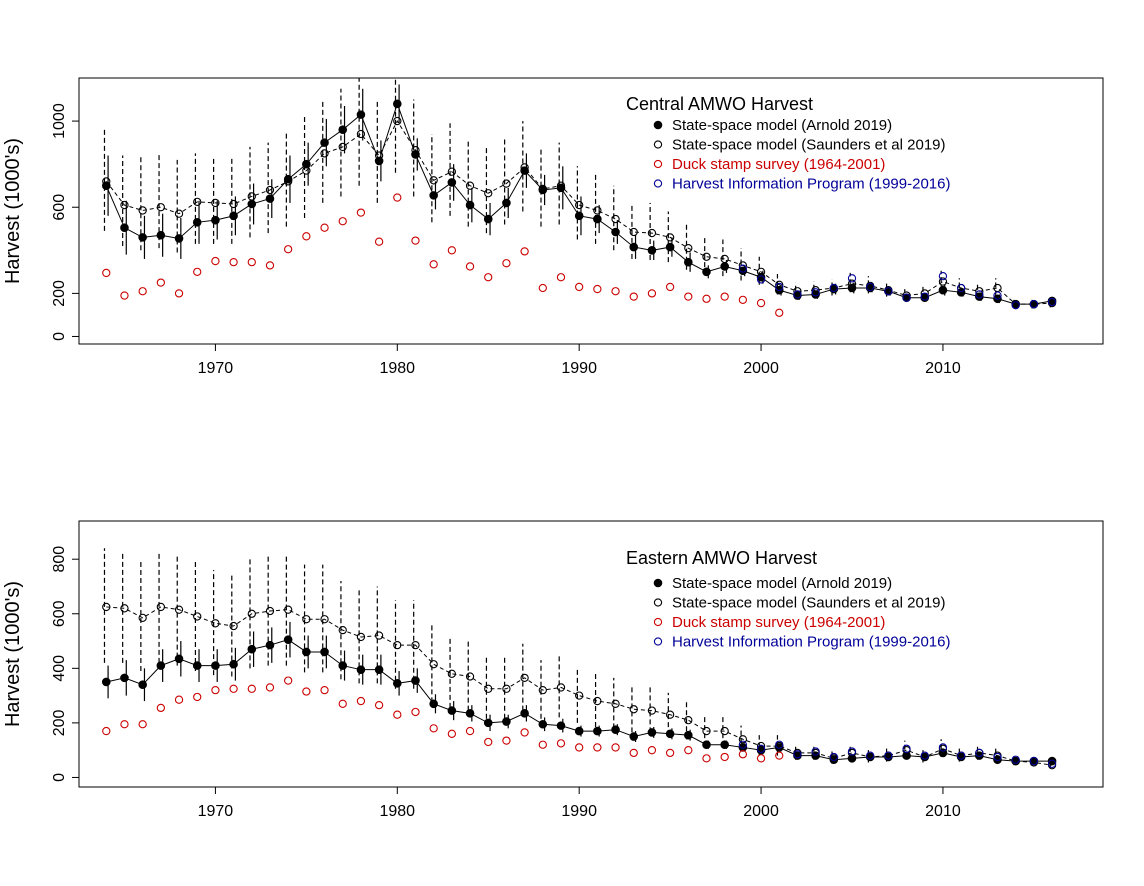 The height and width of the screenshot is (886, 1144). I want to click on series-line, so click(579, 686).